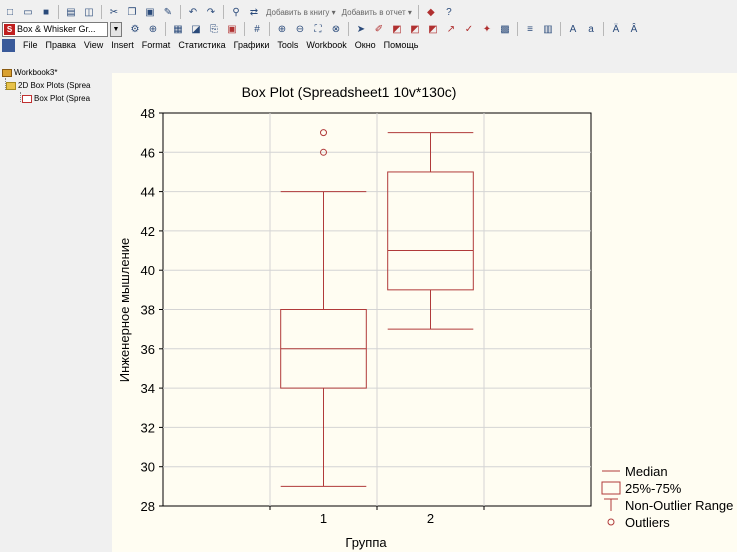  What do you see at coordinates (469, 29) in the screenshot?
I see `chart-tool-5-icon: ✓` at bounding box center [469, 29].